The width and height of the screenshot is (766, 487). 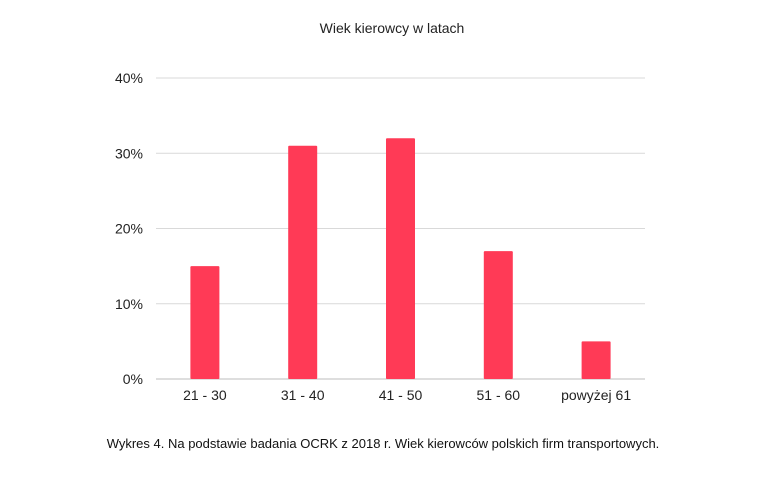 What do you see at coordinates (129, 153) in the screenshot?
I see `y-tick-label: 30%` at bounding box center [129, 153].